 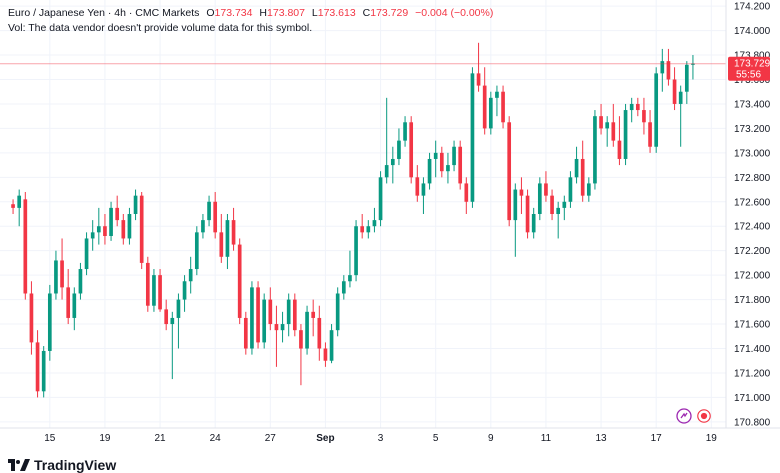 I want to click on chart-replay-icon, so click(x=684, y=416).